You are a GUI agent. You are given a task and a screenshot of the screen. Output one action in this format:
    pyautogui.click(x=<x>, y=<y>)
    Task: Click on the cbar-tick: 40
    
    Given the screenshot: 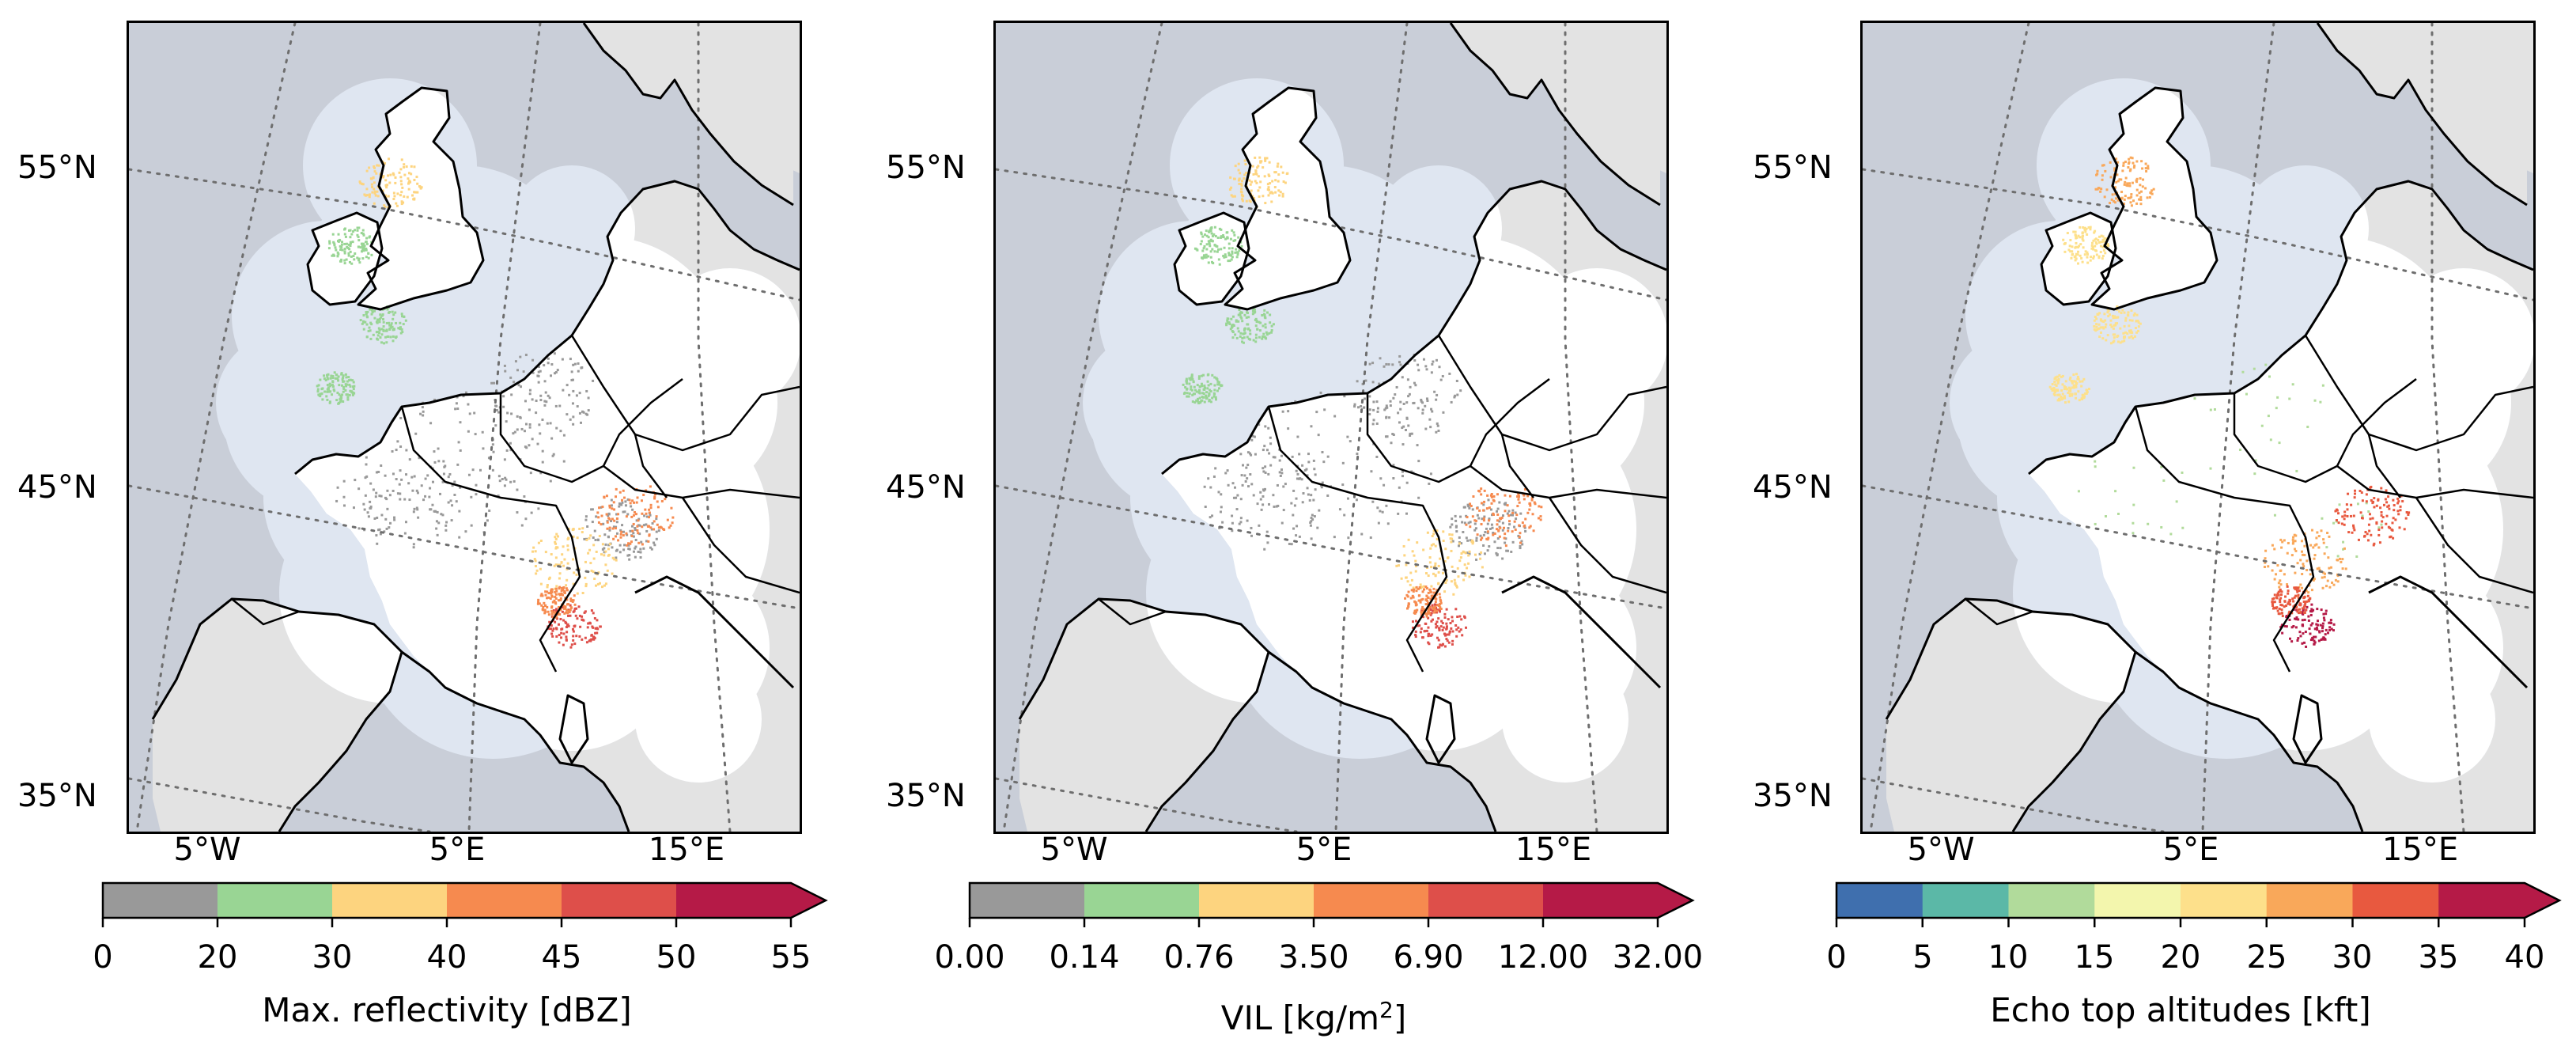 What is the action you would take?
    pyautogui.click(x=2524, y=957)
    